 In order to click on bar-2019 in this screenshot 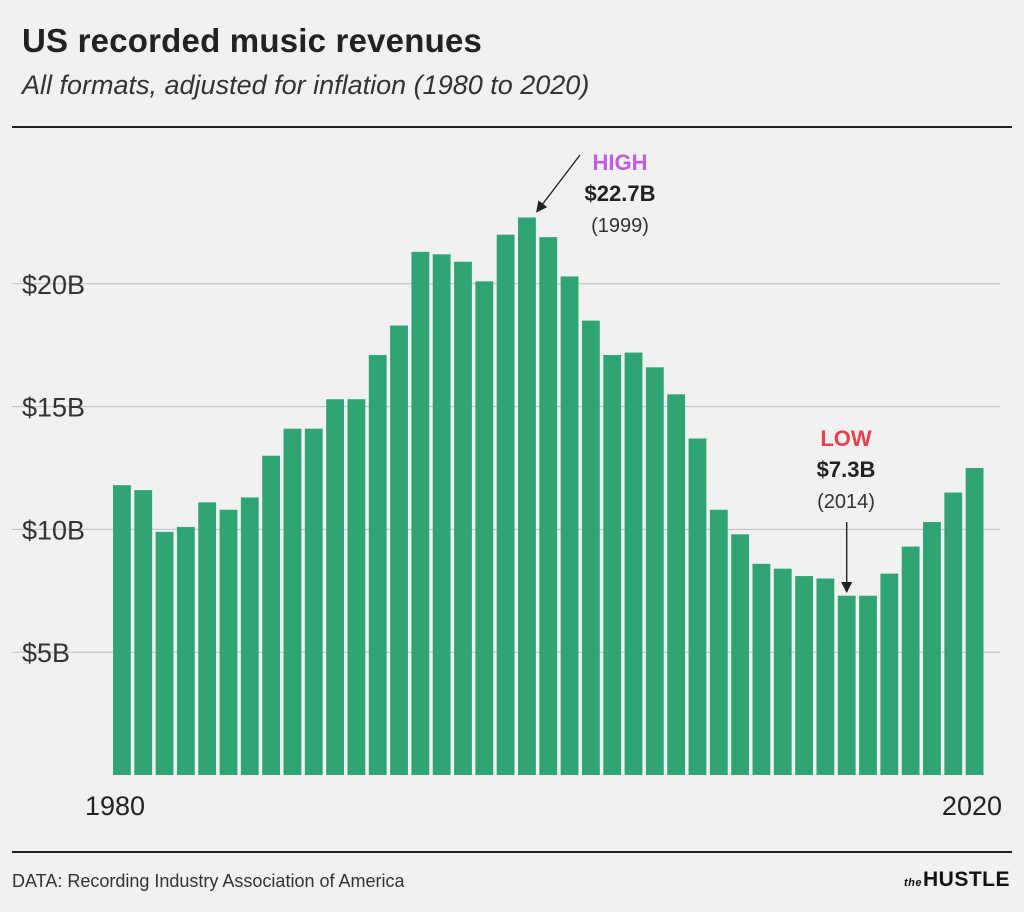, I will do `click(953, 633)`.